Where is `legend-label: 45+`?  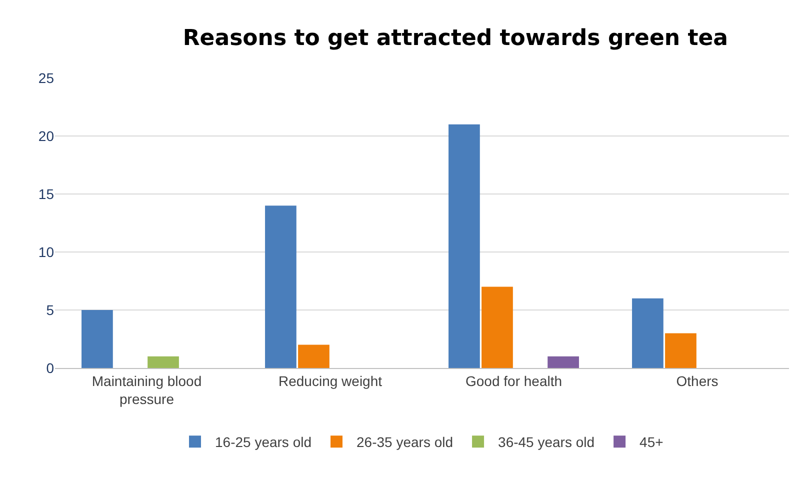 legend-label: 45+ is located at coordinates (652, 442).